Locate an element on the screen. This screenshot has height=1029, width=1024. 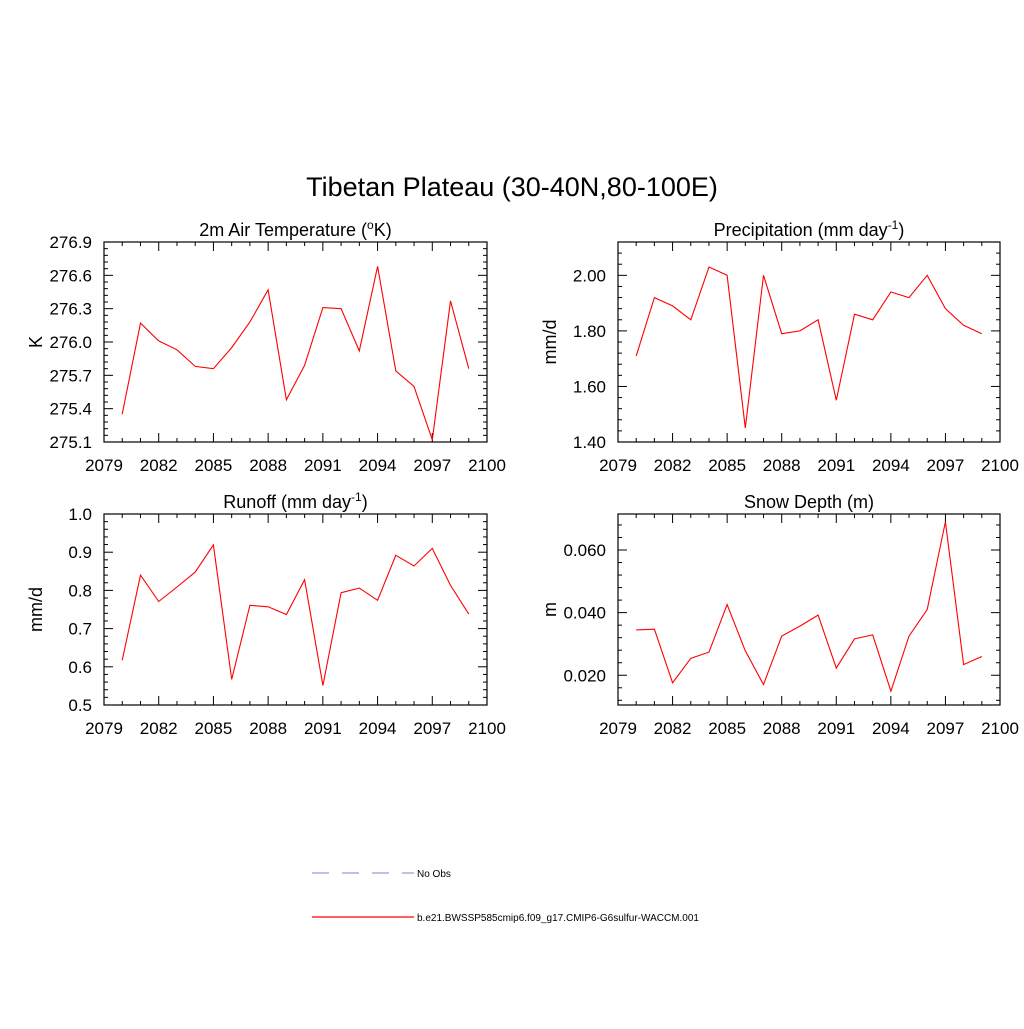
y-tick-label: 0.060 is located at coordinates (584, 550).